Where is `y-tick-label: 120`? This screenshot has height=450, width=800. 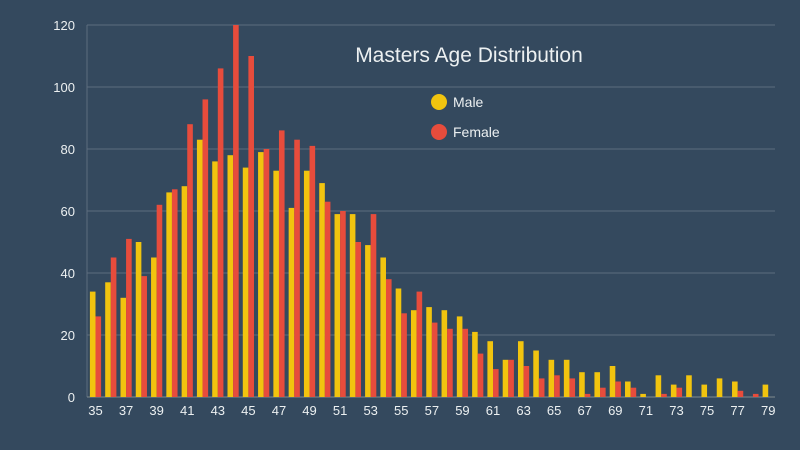
y-tick-label: 120 is located at coordinates (64, 25).